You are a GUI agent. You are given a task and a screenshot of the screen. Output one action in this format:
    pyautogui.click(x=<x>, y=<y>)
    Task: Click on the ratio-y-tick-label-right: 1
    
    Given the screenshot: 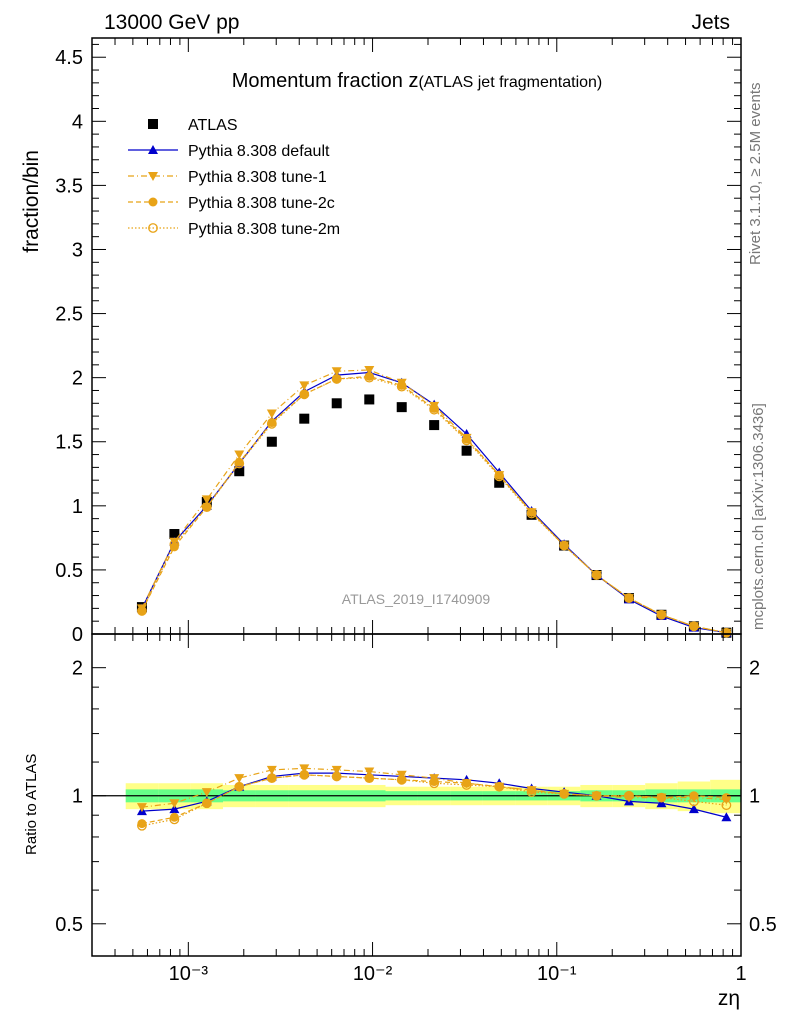 What is the action you would take?
    pyautogui.click(x=754, y=797)
    